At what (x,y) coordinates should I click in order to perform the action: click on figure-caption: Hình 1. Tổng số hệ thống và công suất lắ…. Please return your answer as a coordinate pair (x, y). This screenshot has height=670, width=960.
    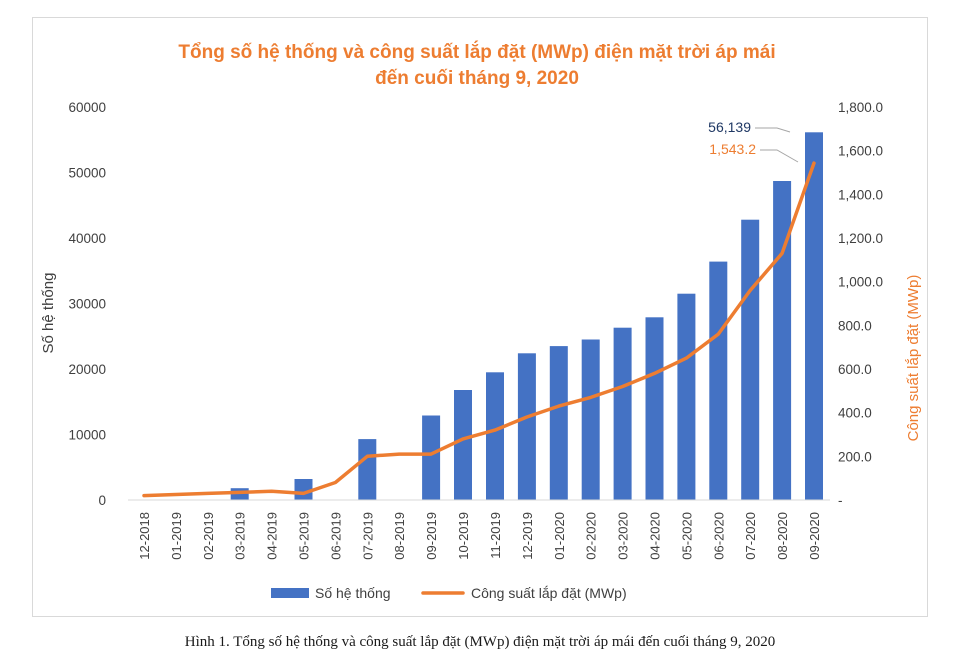
    Looking at the image, I should click on (480, 642).